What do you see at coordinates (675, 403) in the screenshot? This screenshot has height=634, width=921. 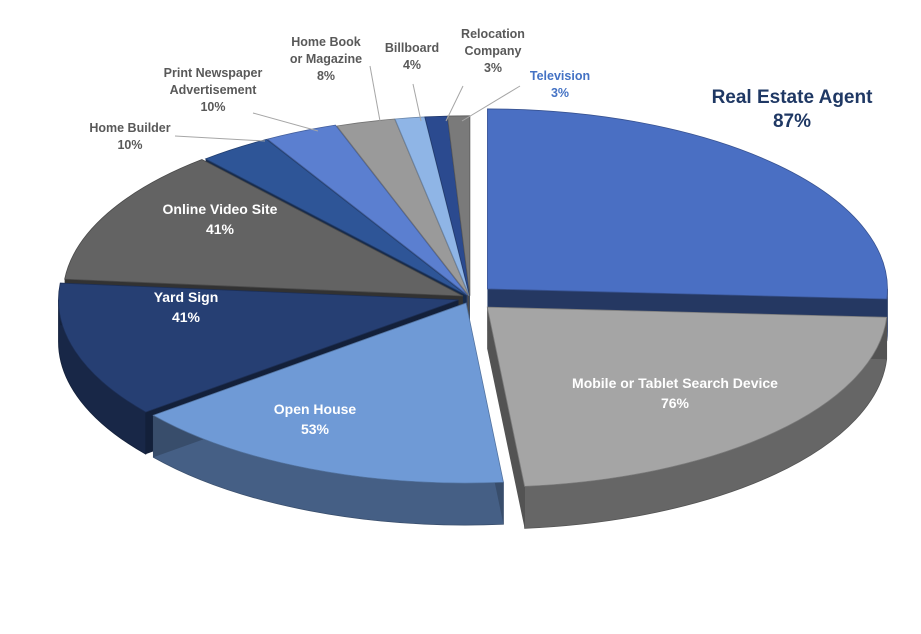 I see `slice-value-label: 76%` at bounding box center [675, 403].